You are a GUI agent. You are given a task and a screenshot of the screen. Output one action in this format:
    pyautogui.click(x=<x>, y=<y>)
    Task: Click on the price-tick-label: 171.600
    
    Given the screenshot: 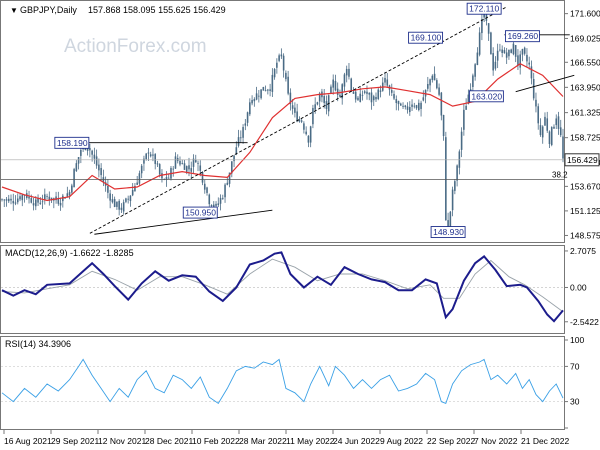 What is the action you would take?
    pyautogui.click(x=585, y=14)
    